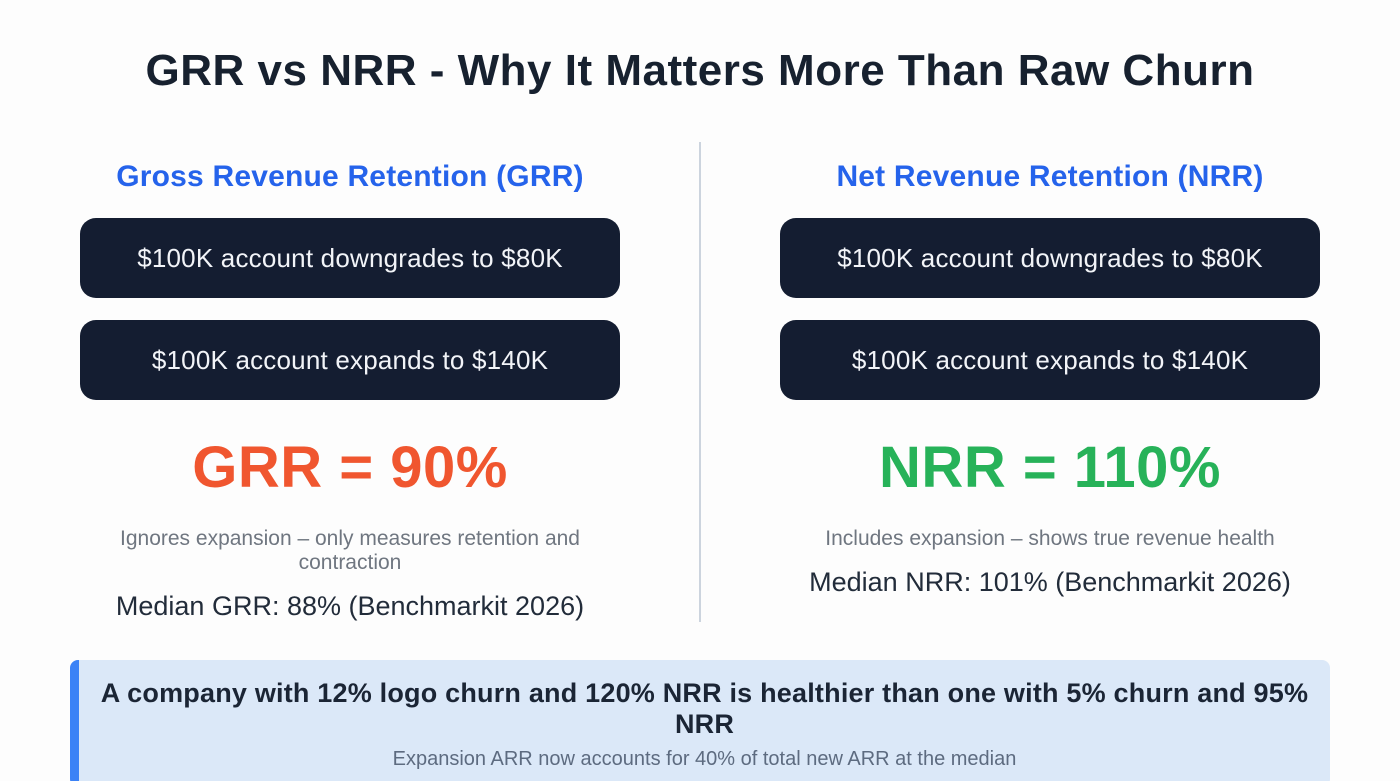 This screenshot has height=781, width=1400. Describe the element at coordinates (350, 177) in the screenshot. I see `grr-heading: Gross Revenue Retention (GRR)` at that location.